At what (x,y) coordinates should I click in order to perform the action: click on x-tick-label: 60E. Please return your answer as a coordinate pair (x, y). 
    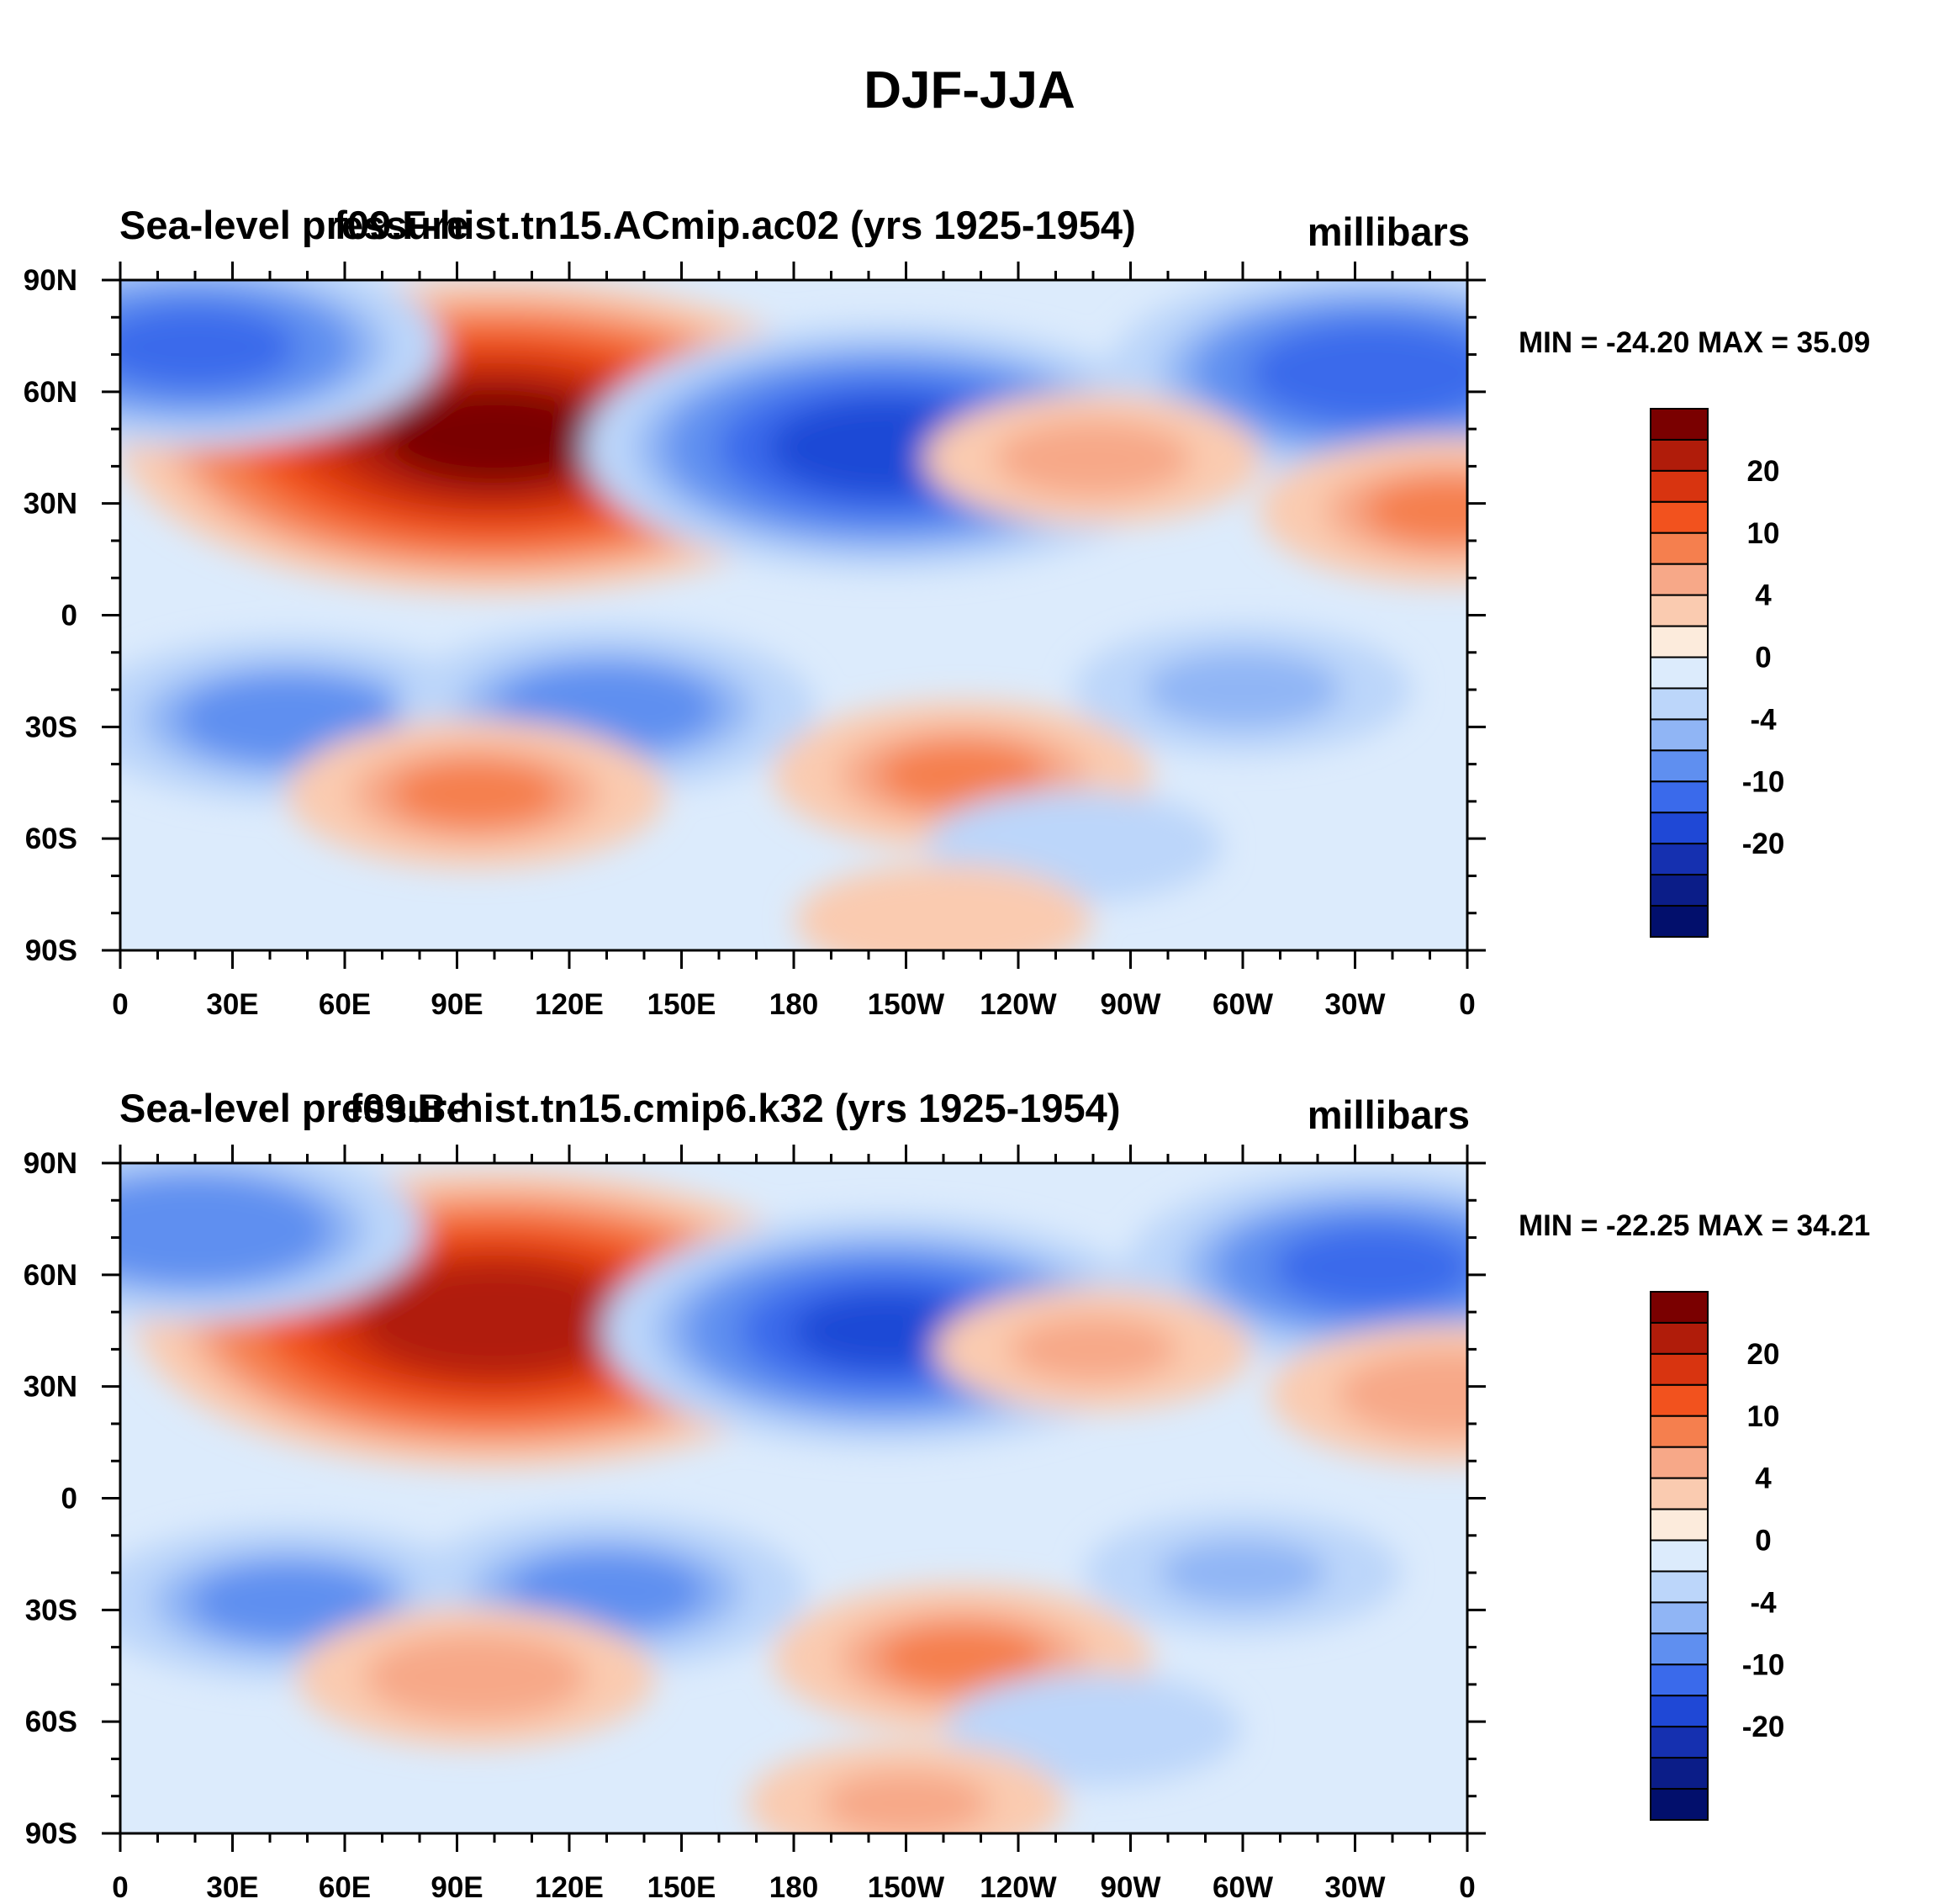
    Looking at the image, I should click on (345, 1887).